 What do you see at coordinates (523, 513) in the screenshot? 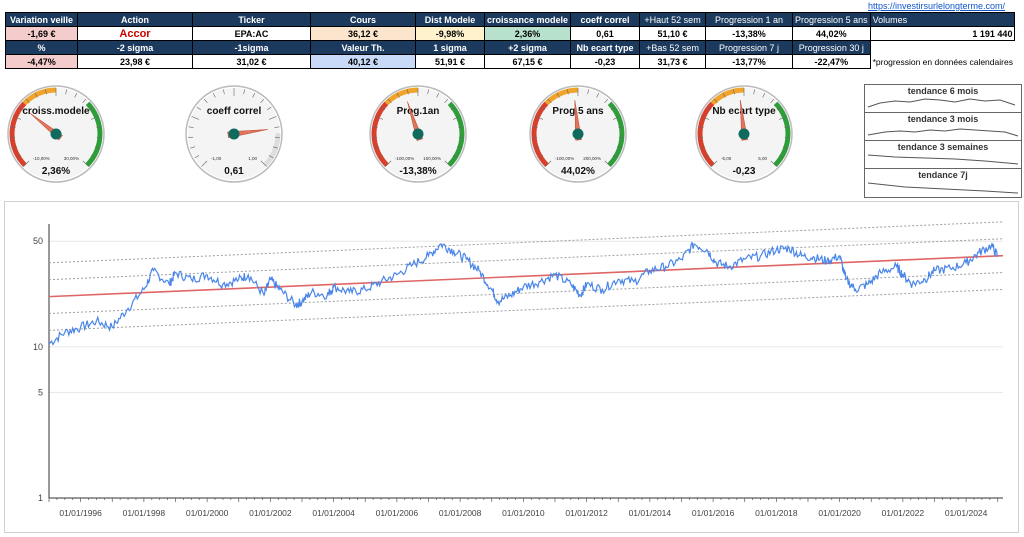
I see `x-tick-label: 01/01/2010` at bounding box center [523, 513].